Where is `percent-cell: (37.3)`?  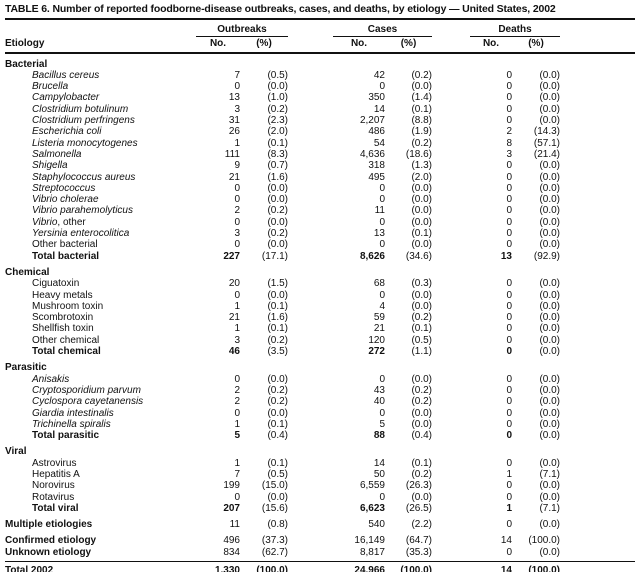
percent-cell: (37.3) is located at coordinates (274, 541).